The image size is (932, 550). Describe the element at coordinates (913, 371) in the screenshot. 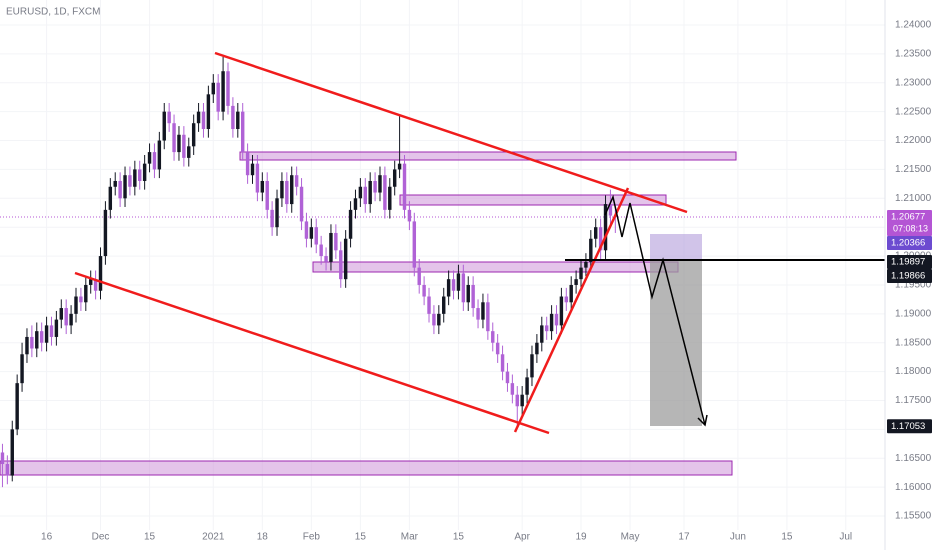

I see `y-tick-label: 1.18000` at that location.